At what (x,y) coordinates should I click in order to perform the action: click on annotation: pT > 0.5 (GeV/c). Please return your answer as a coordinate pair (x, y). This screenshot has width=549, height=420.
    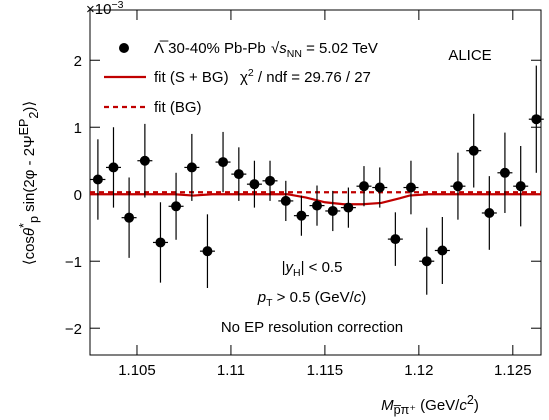
    Looking at the image, I should click on (312, 299).